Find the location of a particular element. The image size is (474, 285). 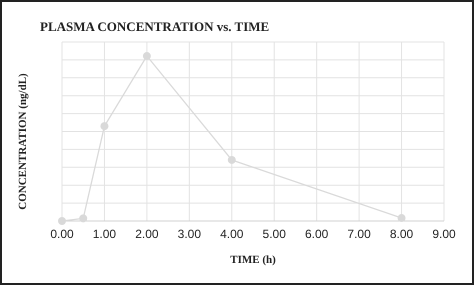

x-tick-label: 9.00 is located at coordinates (444, 234).